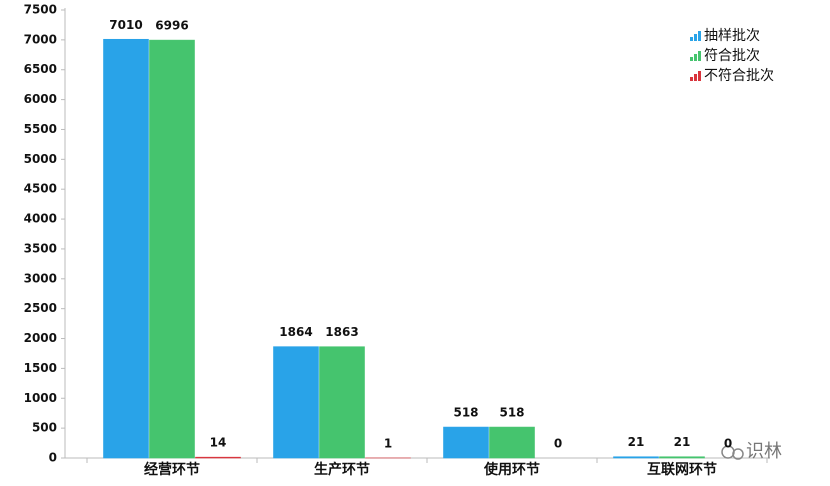 This screenshot has height=486, width=830. I want to click on value-label: 1863, so click(341, 332).